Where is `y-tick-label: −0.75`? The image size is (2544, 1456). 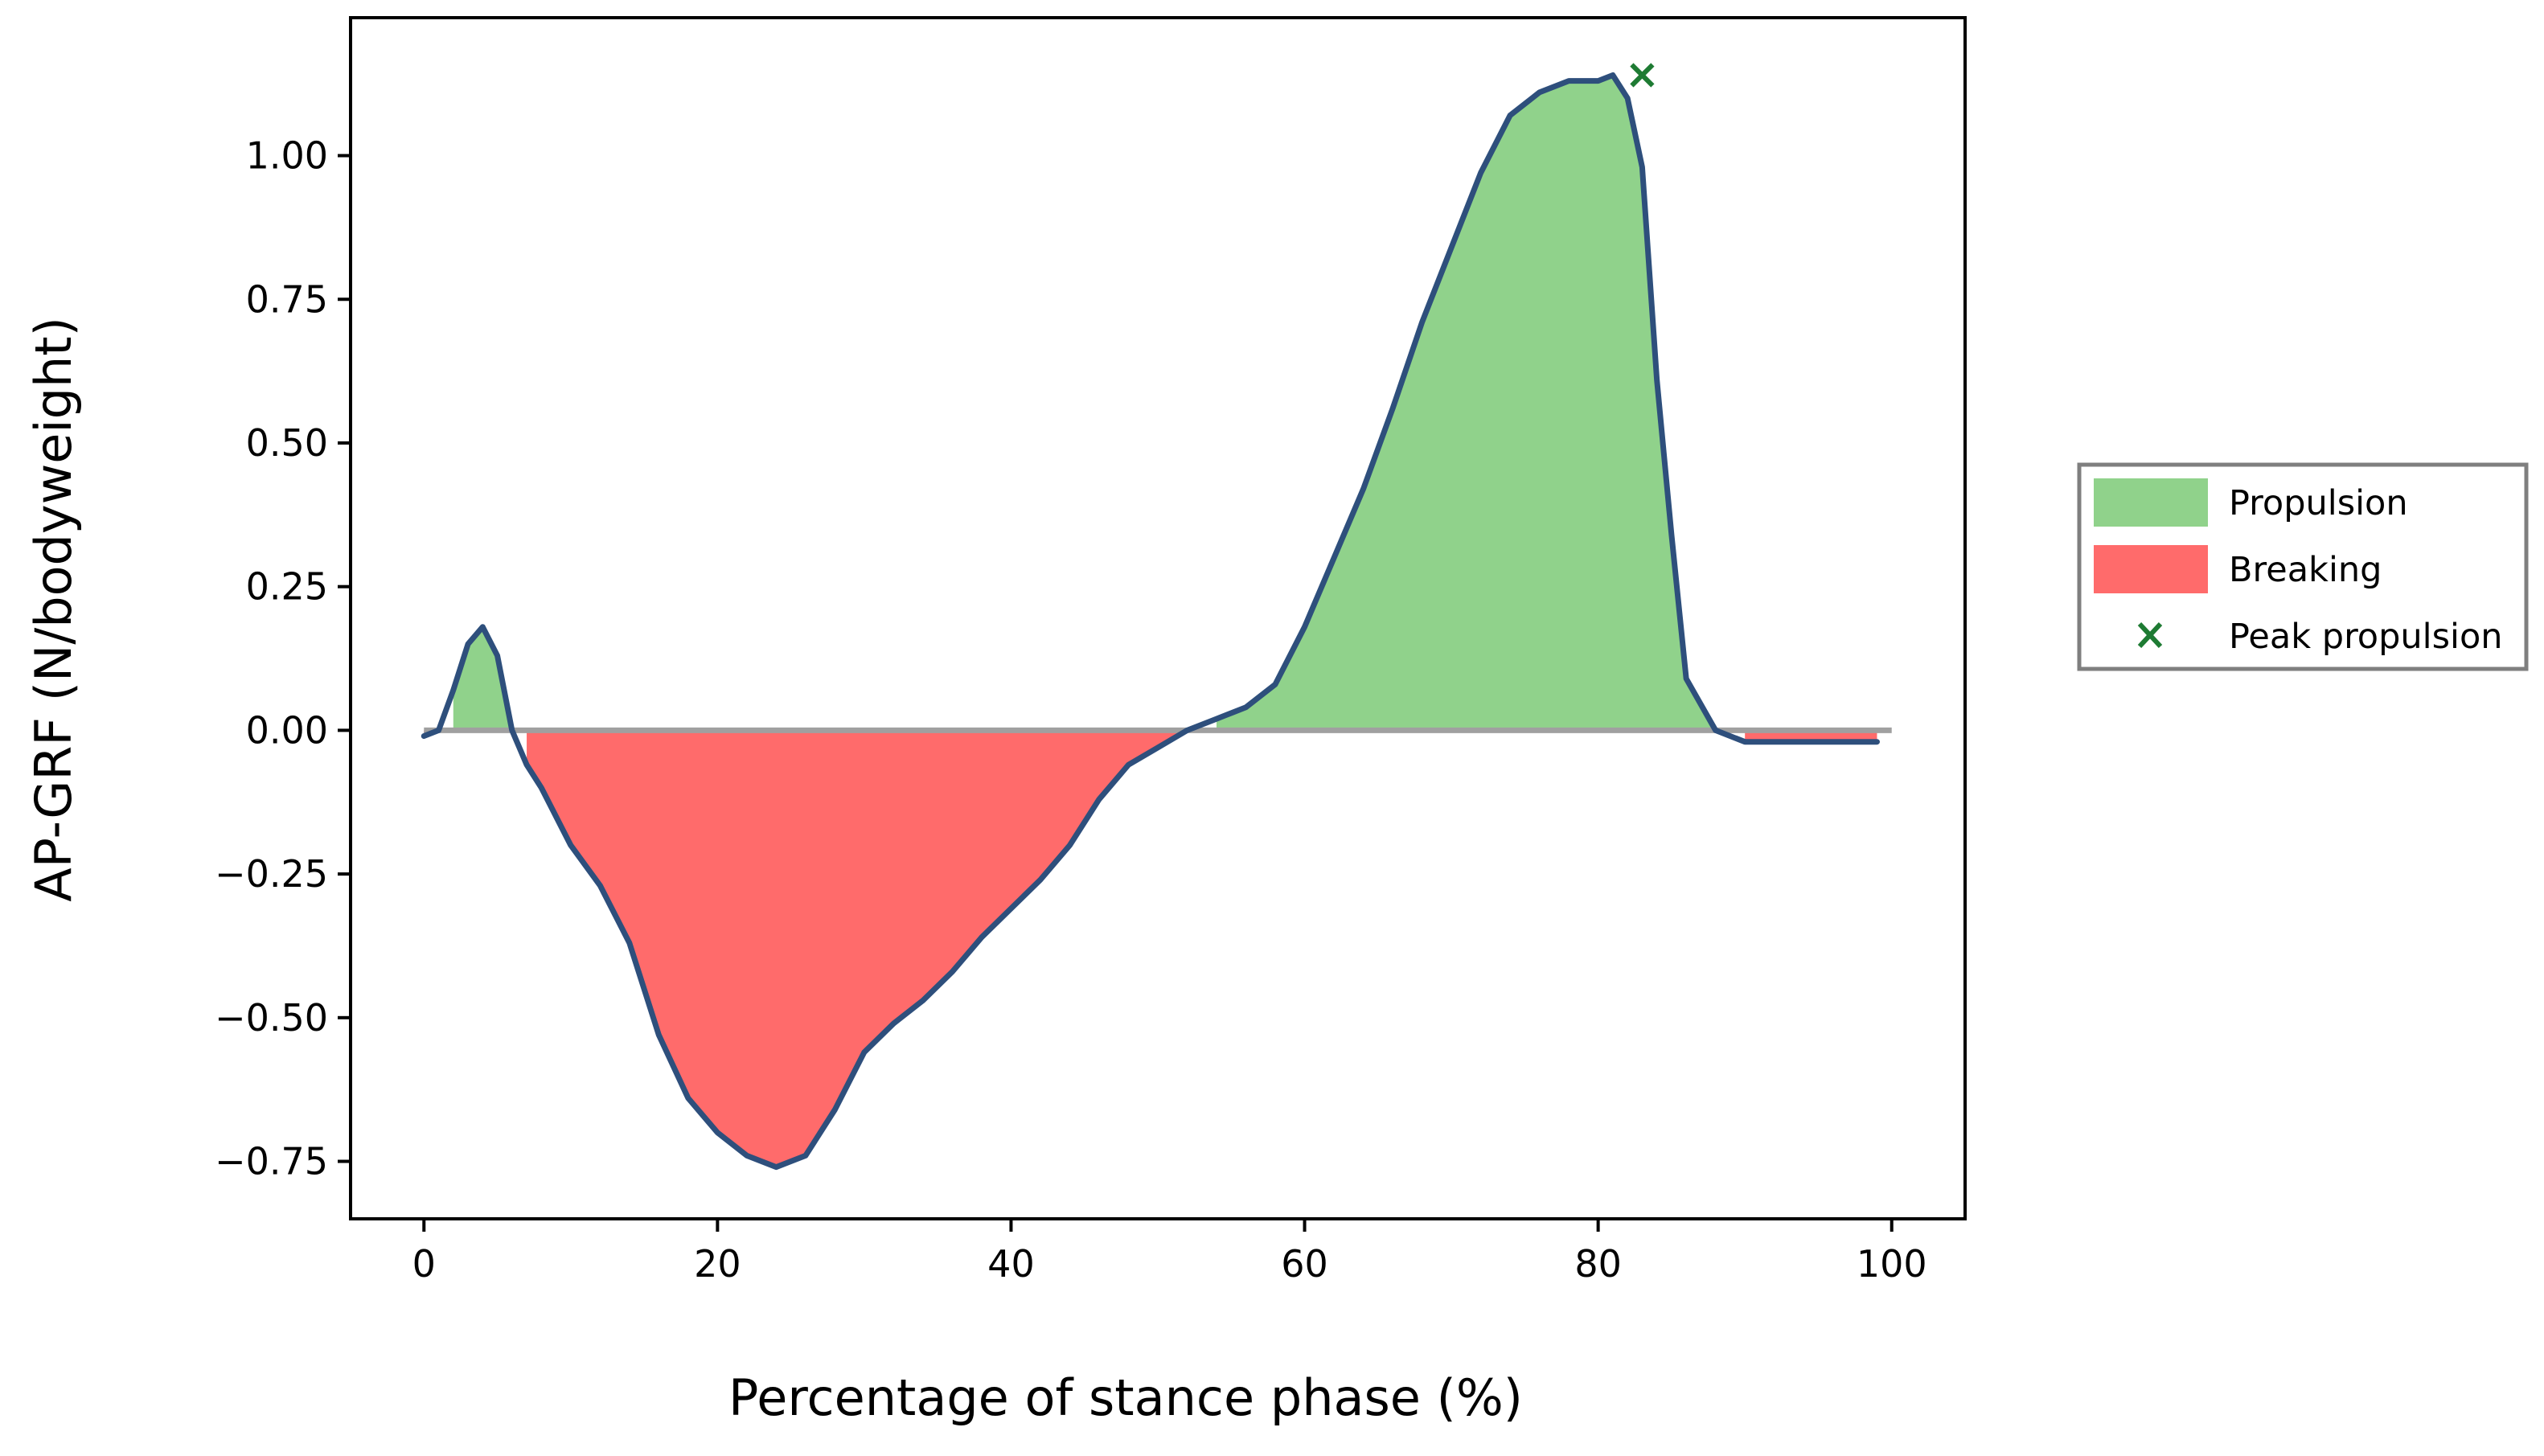 y-tick-label: −0.75 is located at coordinates (271, 1161).